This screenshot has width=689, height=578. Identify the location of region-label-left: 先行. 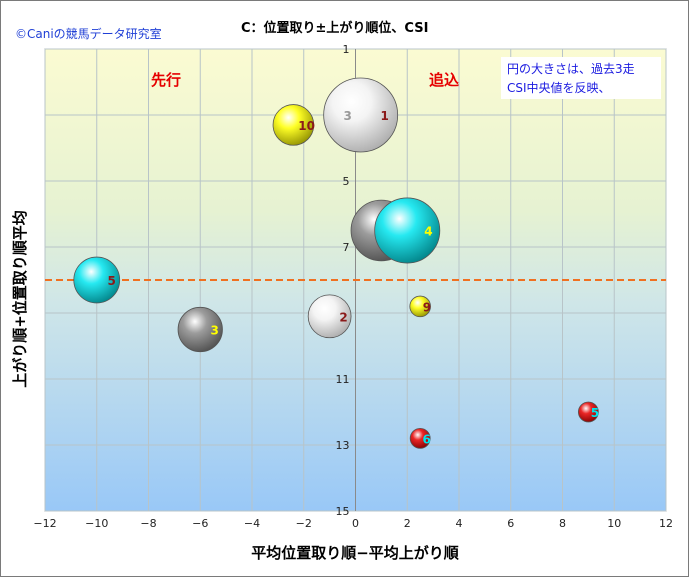
(166, 80).